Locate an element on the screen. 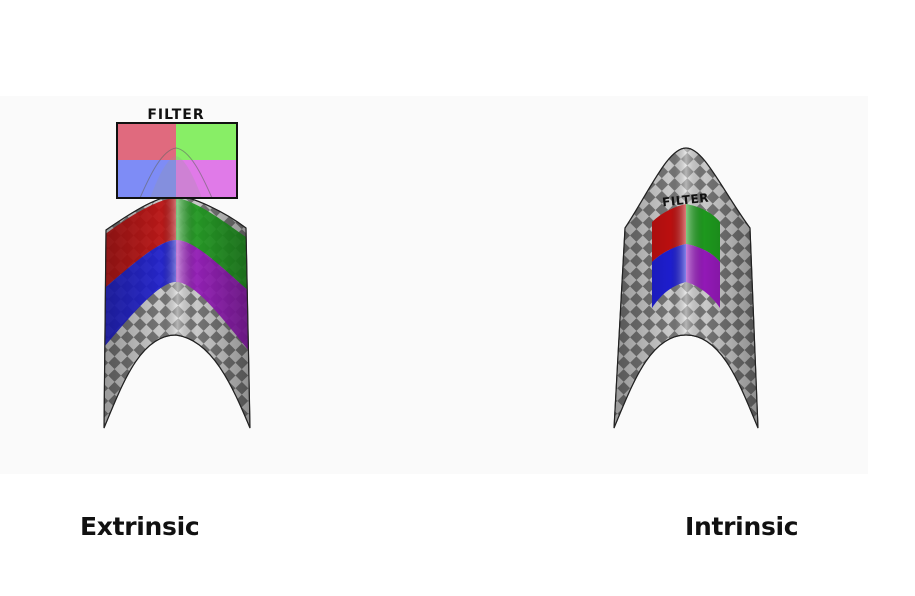 The image size is (915, 596). filter-quadrant-red is located at coordinates (146, 141).